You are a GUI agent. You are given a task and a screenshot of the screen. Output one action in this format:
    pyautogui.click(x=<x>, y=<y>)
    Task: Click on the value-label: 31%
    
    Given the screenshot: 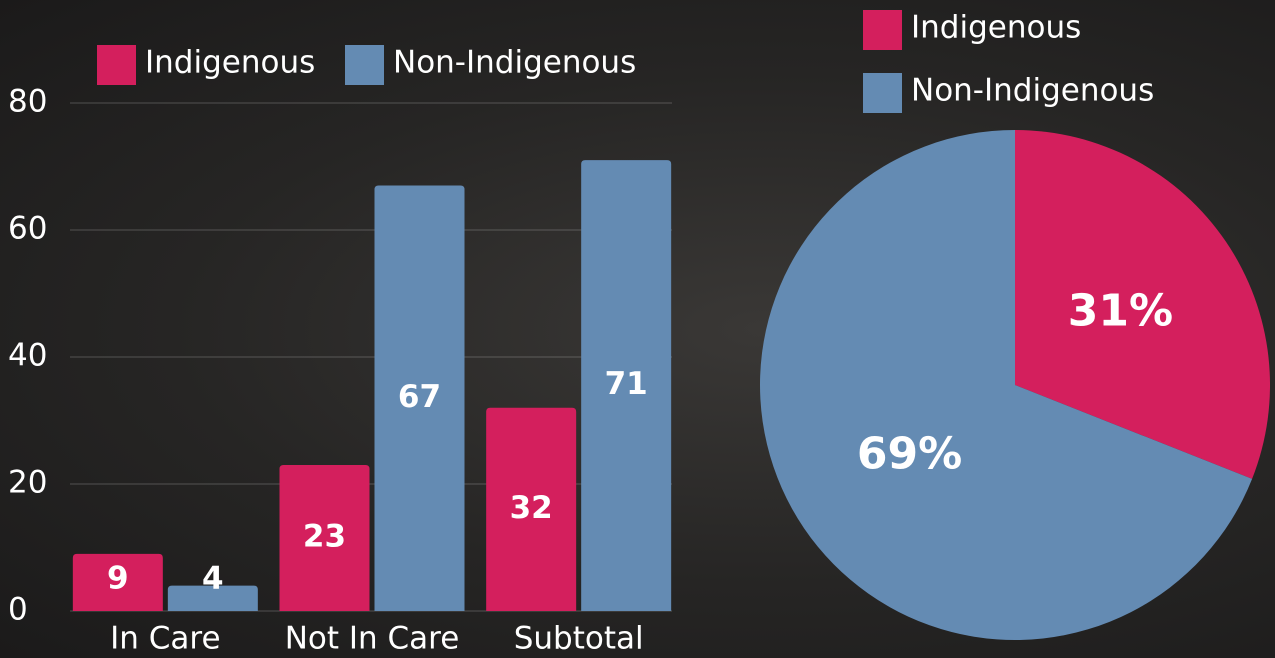 What is the action you would take?
    pyautogui.click(x=1120, y=310)
    